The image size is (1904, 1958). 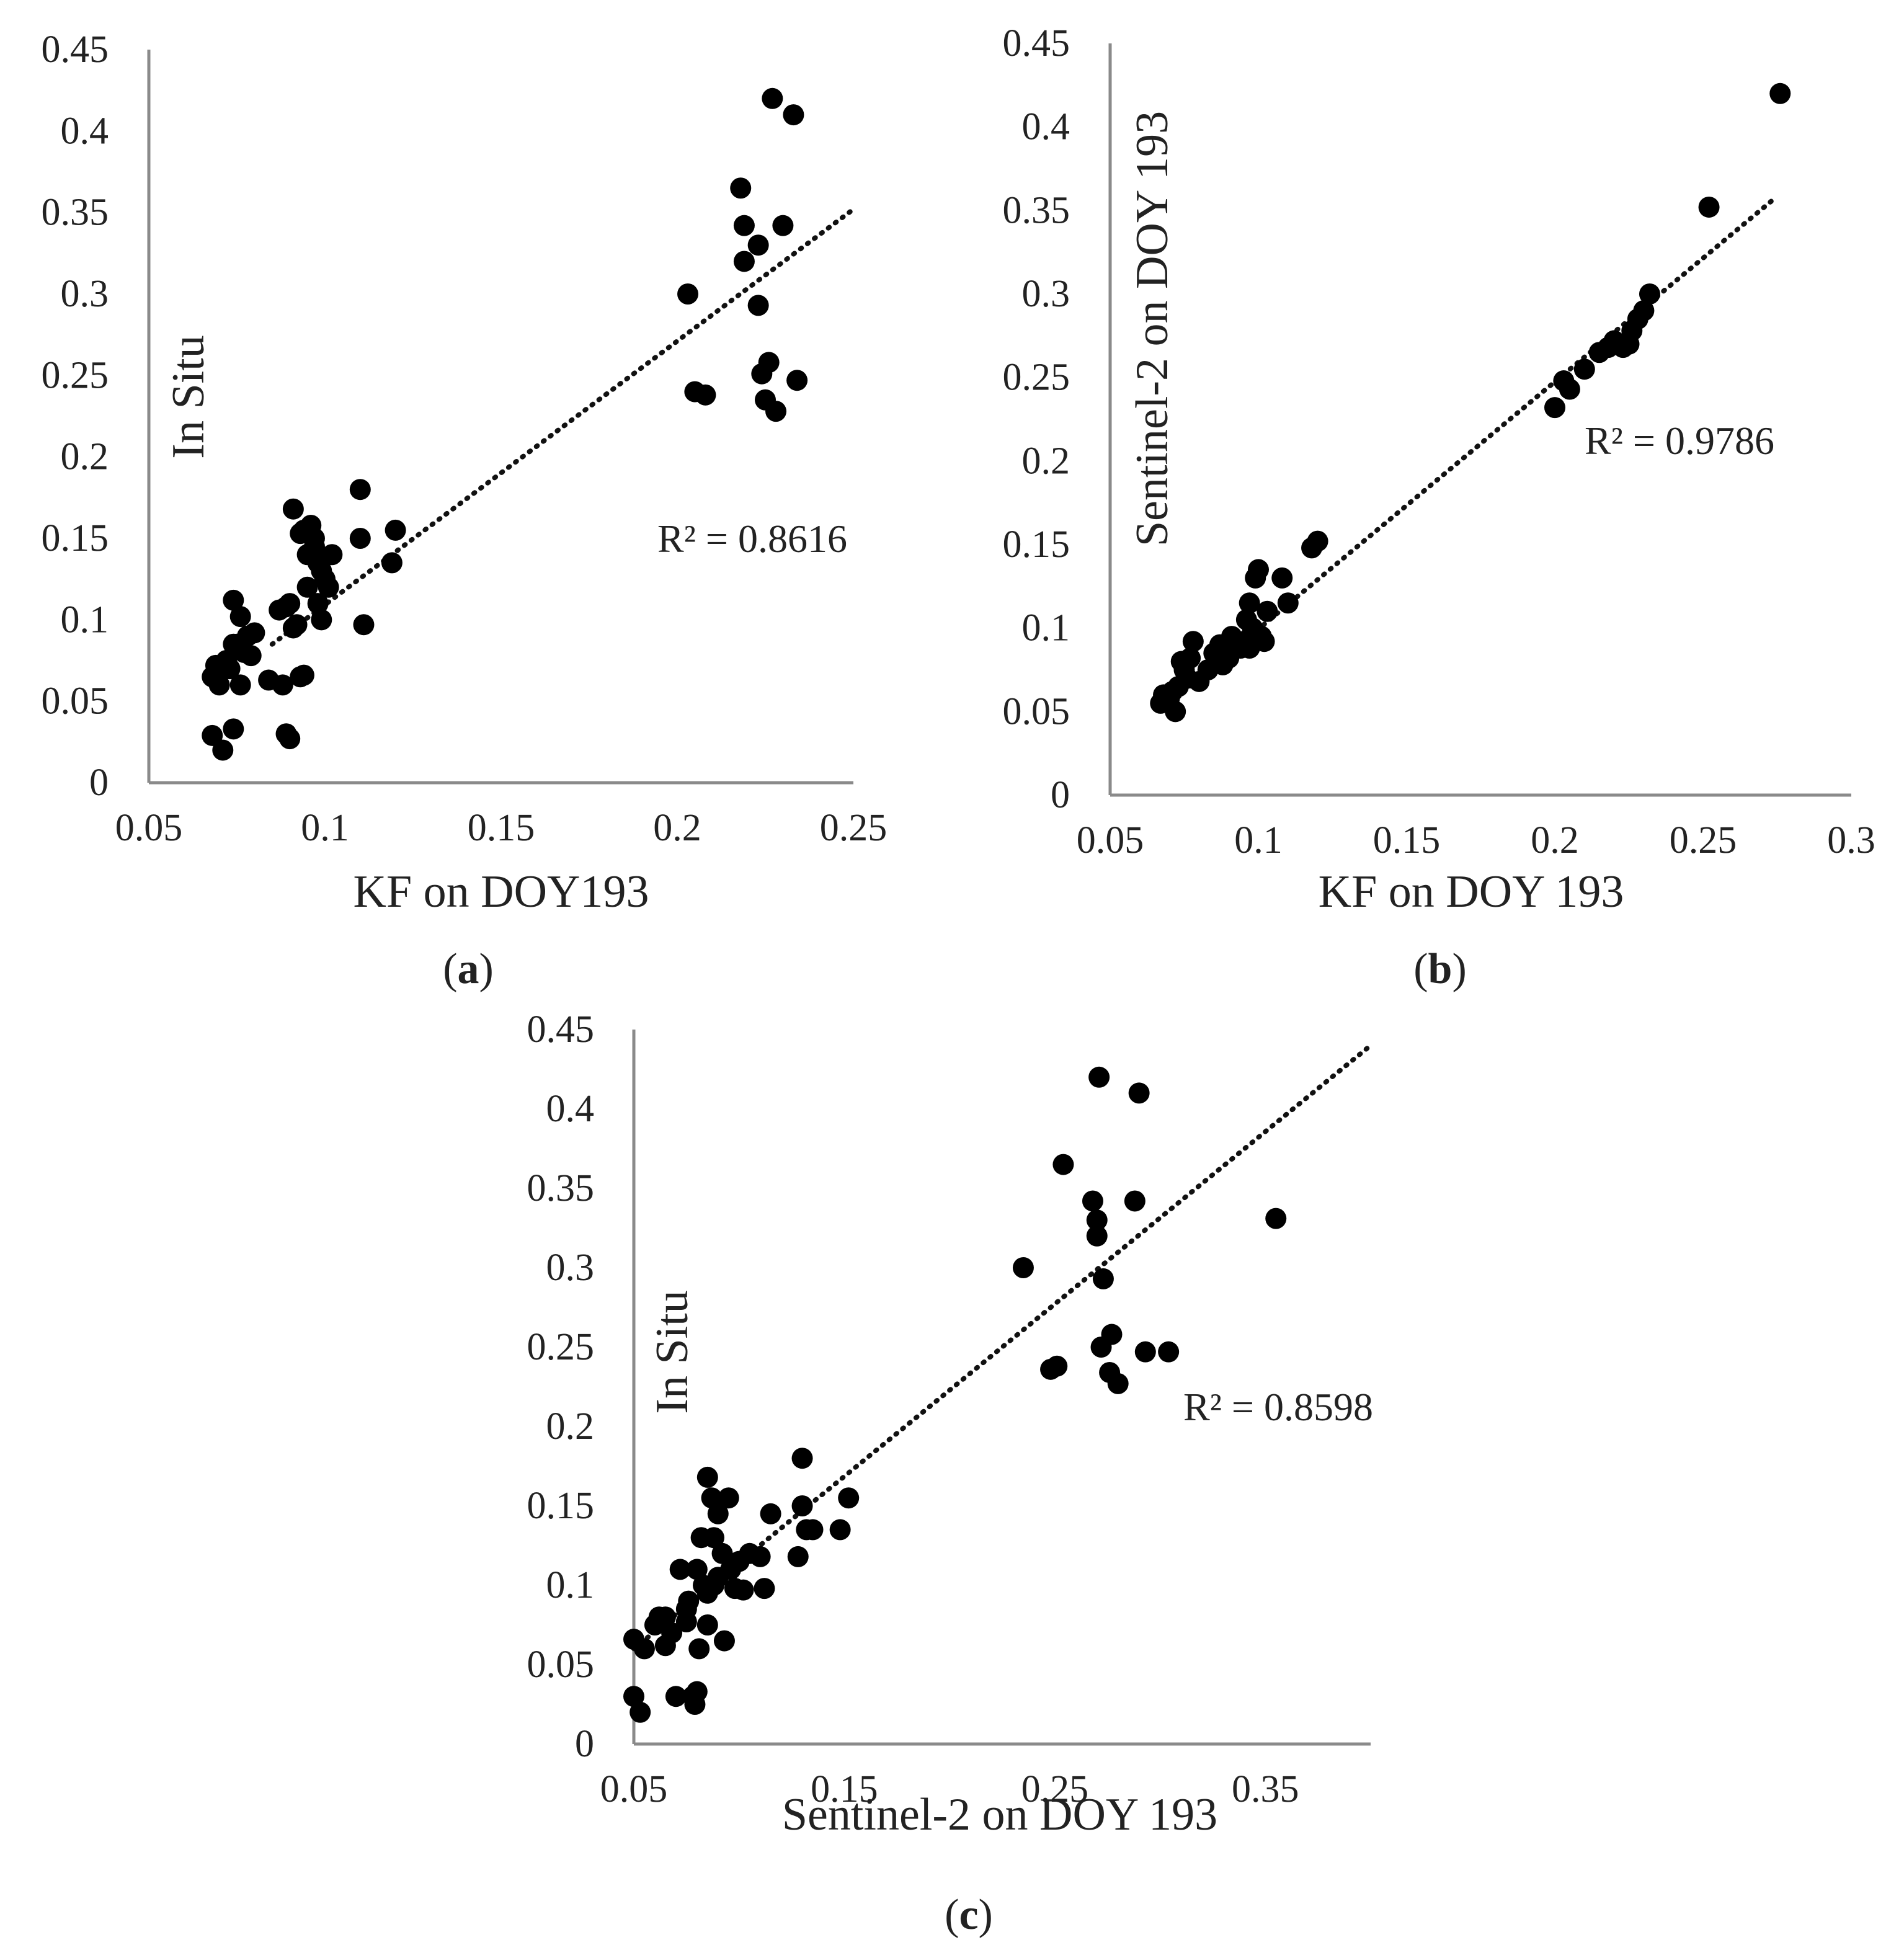 I want to click on panel-b-caption-letter: b, so click(x=1440, y=969).